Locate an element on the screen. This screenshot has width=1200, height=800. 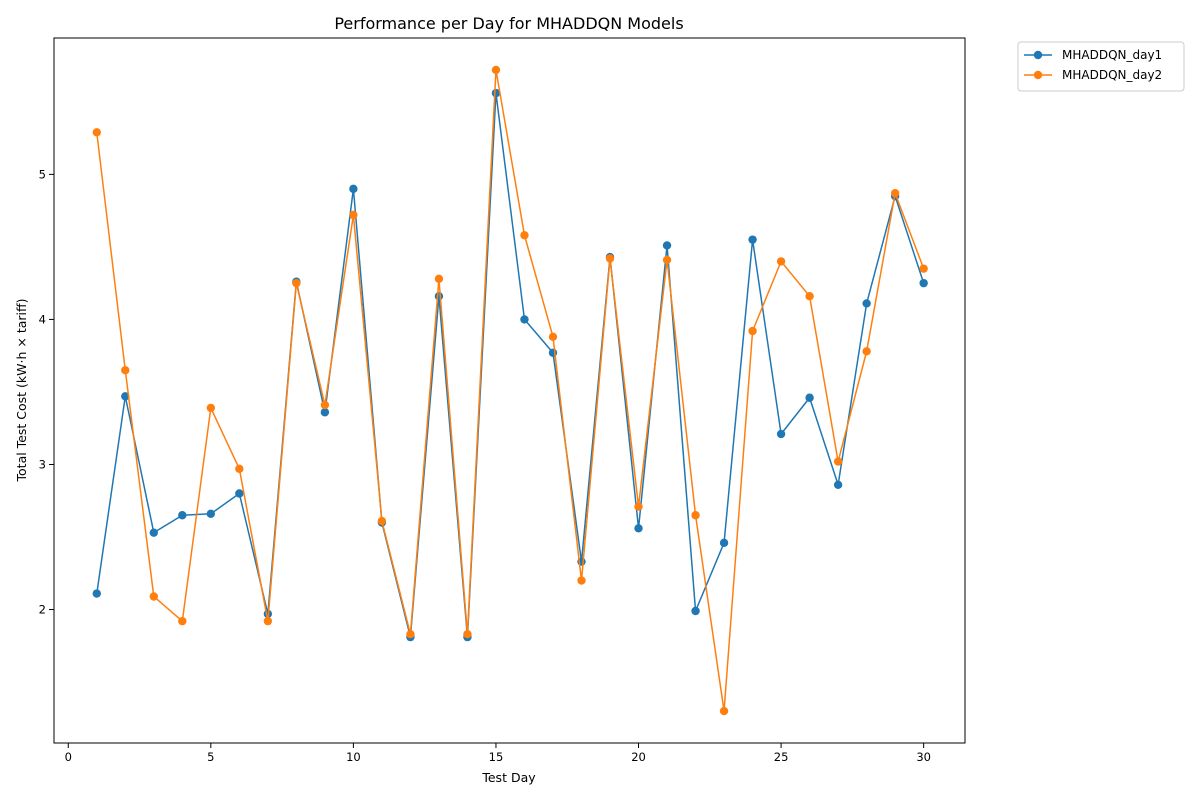
y-tick-label: 3 is located at coordinates (42, 464).